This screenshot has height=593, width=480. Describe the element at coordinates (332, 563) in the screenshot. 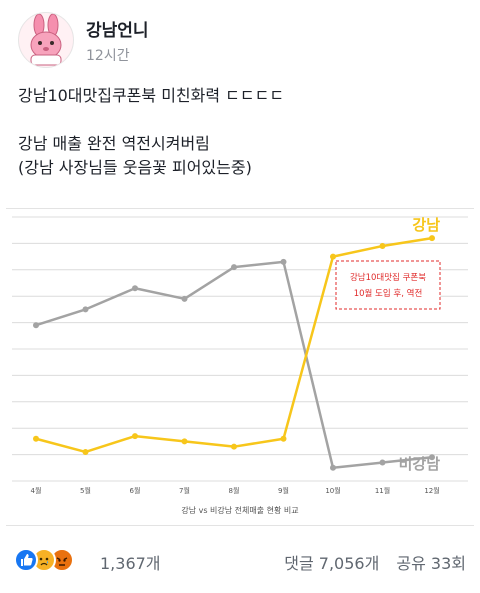

I see `comment-count: 댓글 7,056개` at that location.